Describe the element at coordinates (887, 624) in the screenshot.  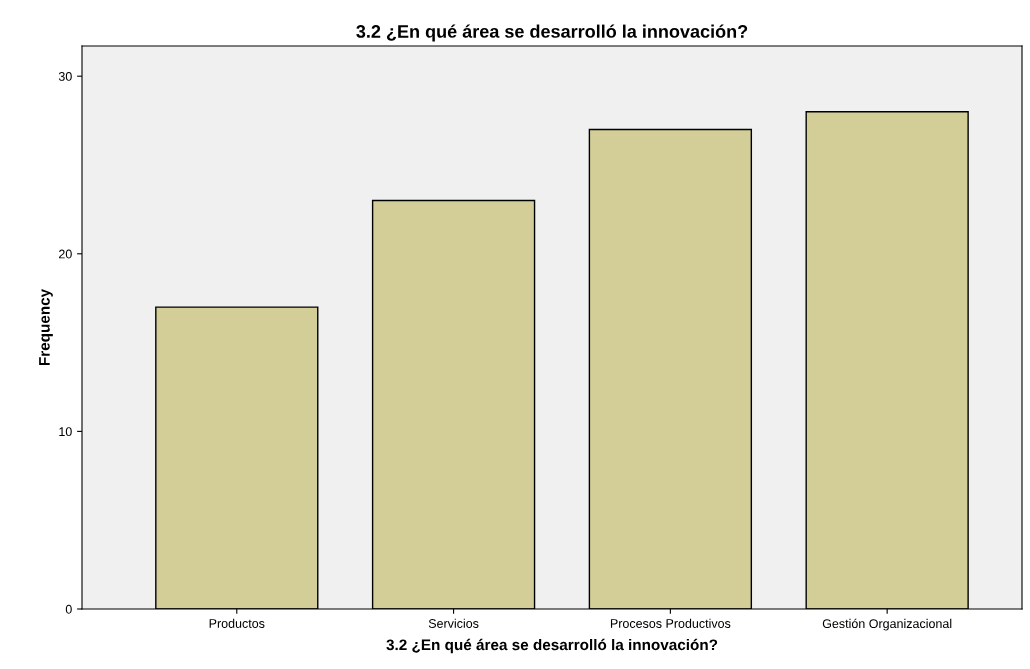
I see `x-tick-label: Gestión Organizacional` at that location.